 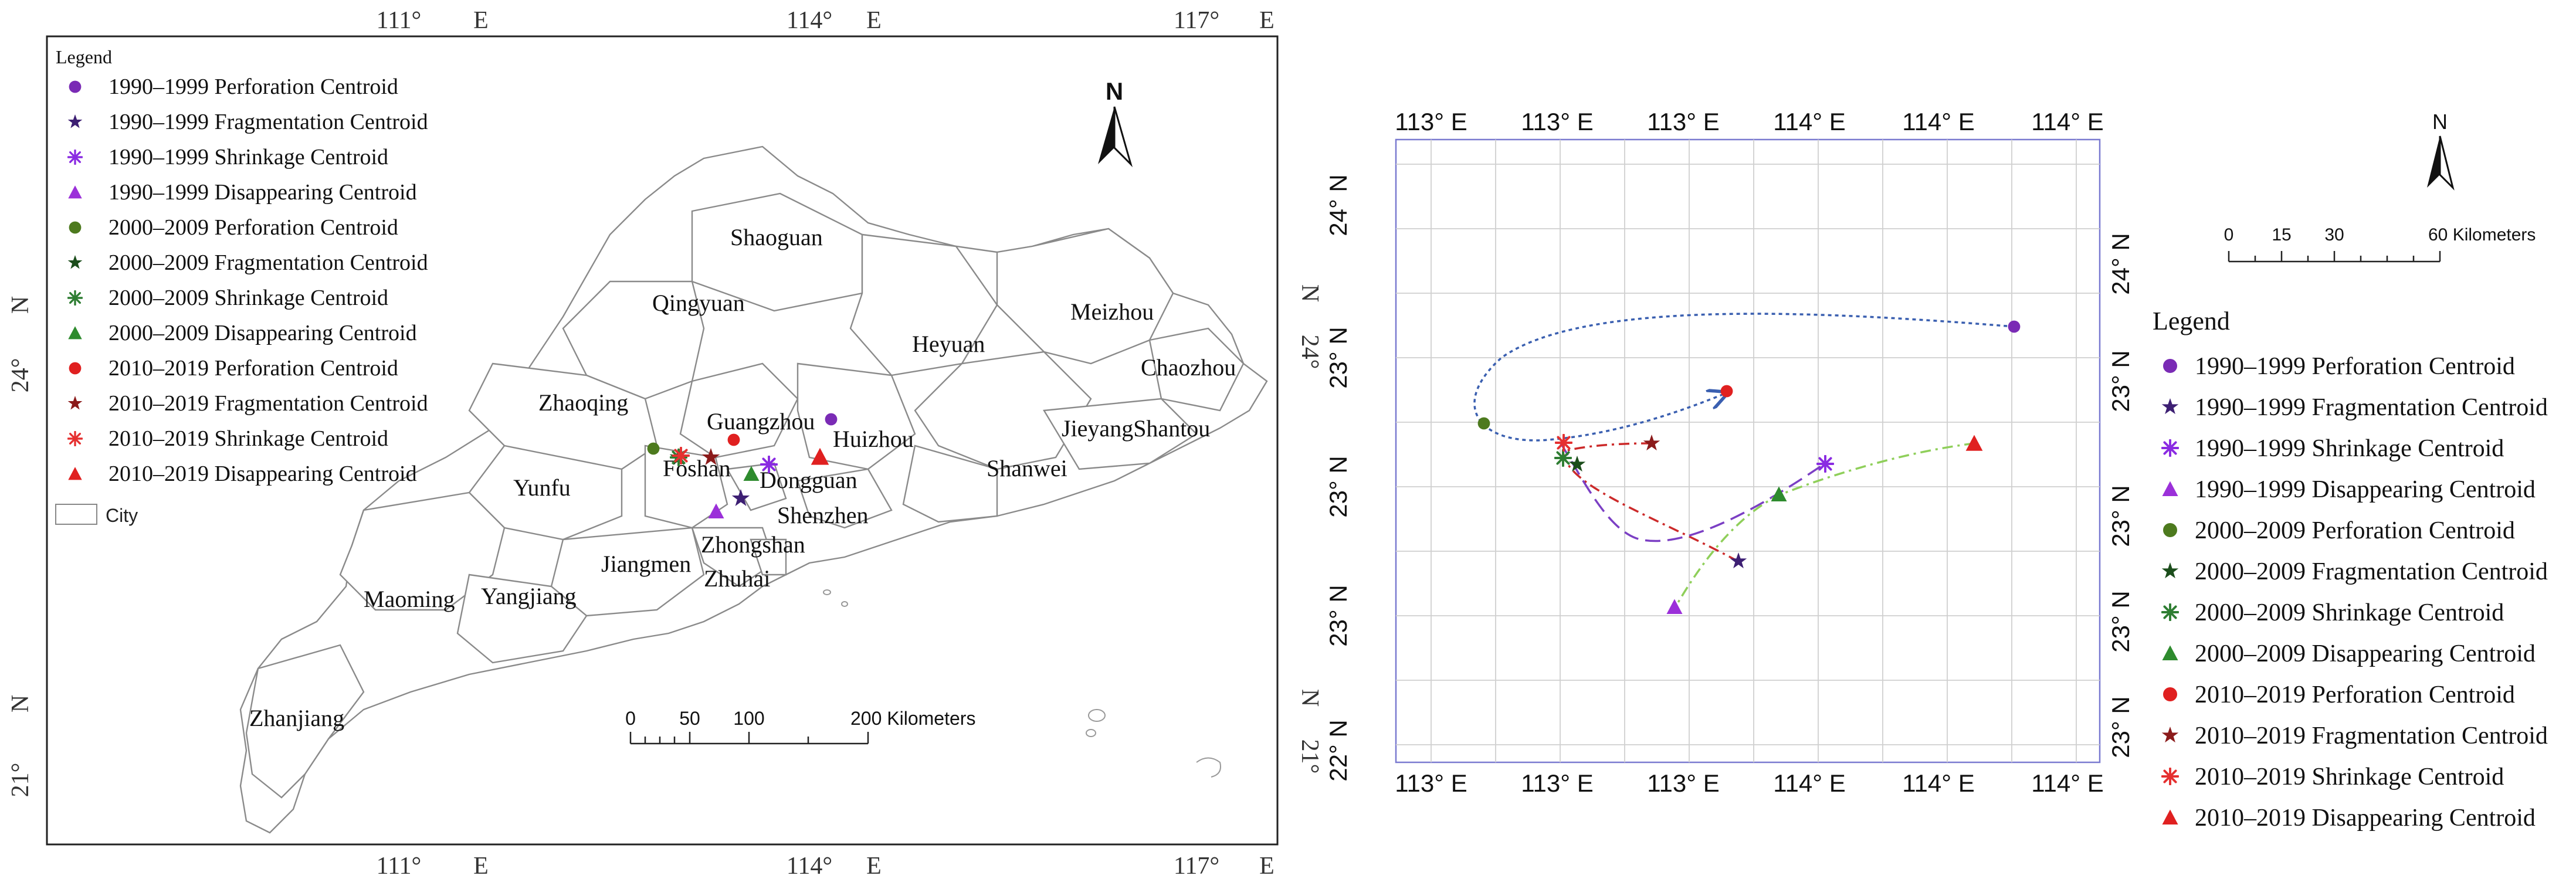 What do you see at coordinates (1338, 487) in the screenshot?
I see `right-left-tick-2: 23° N` at bounding box center [1338, 487].